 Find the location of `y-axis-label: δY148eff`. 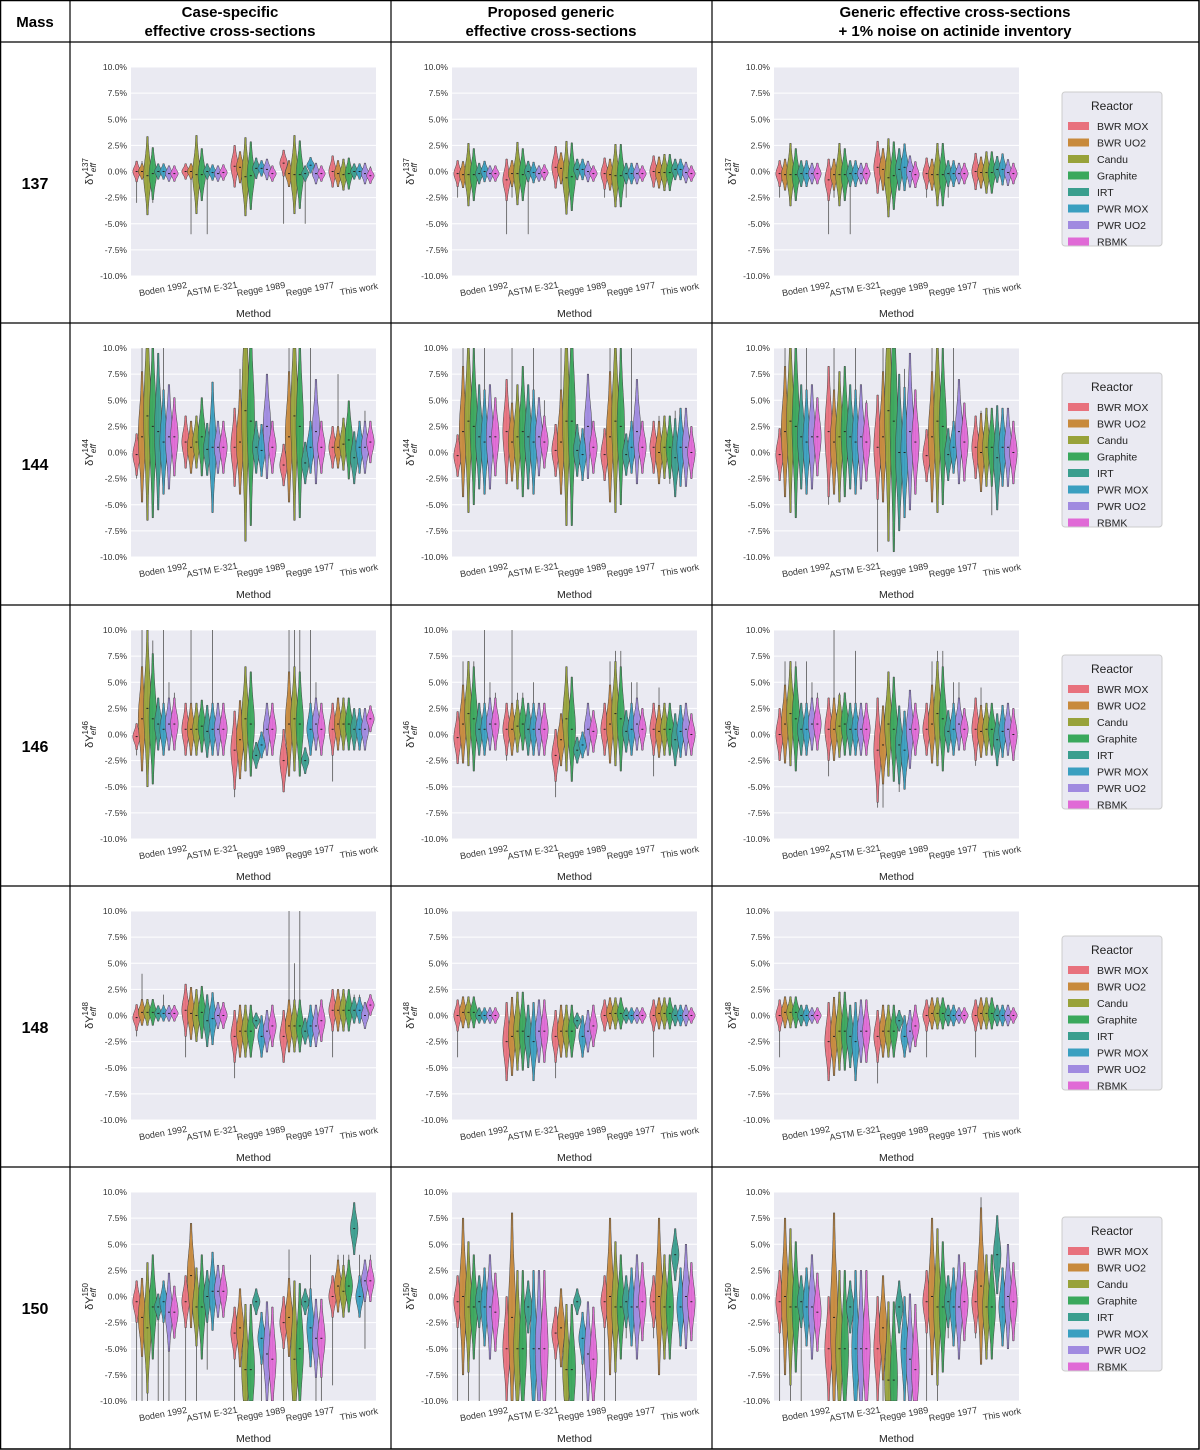

y-axis-label: δY148eff is located at coordinates (410, 1015).